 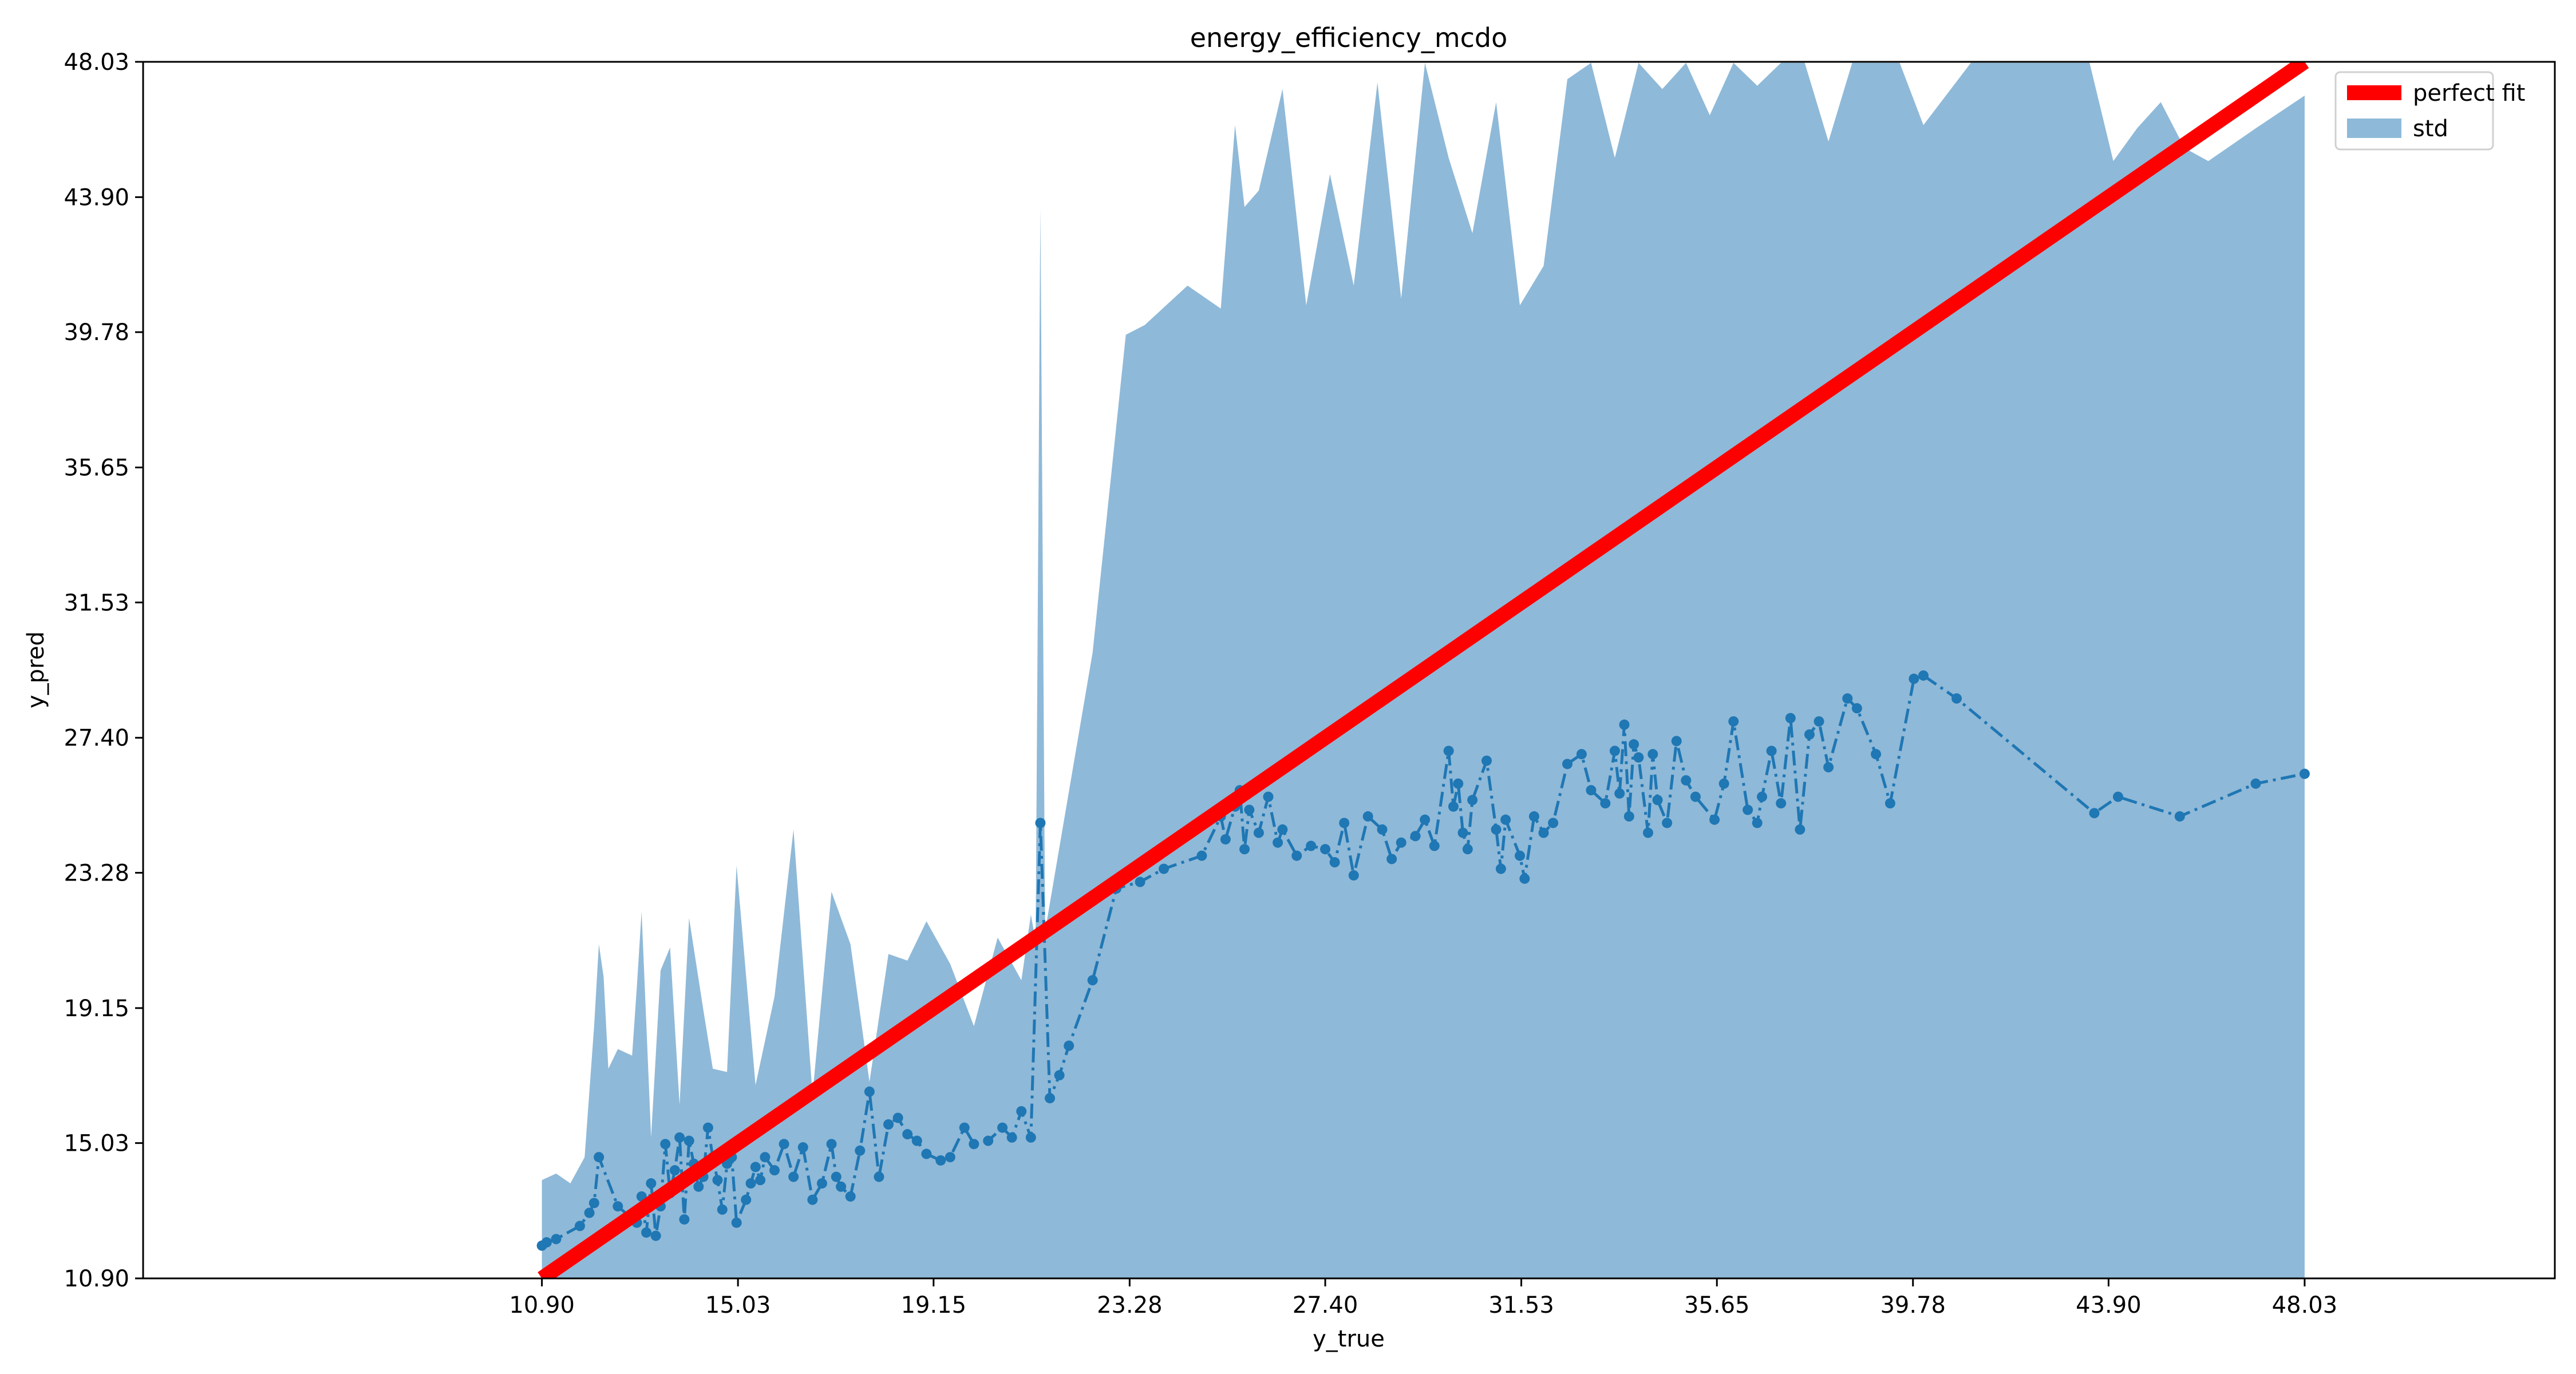 What do you see at coordinates (96, 198) in the screenshot?
I see `y-tick-label: 43.90` at bounding box center [96, 198].